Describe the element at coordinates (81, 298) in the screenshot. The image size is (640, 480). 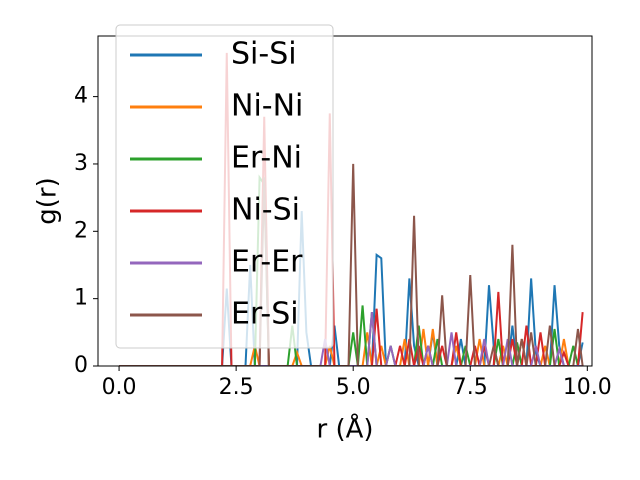
I see `y-tick-label: 1` at that location.